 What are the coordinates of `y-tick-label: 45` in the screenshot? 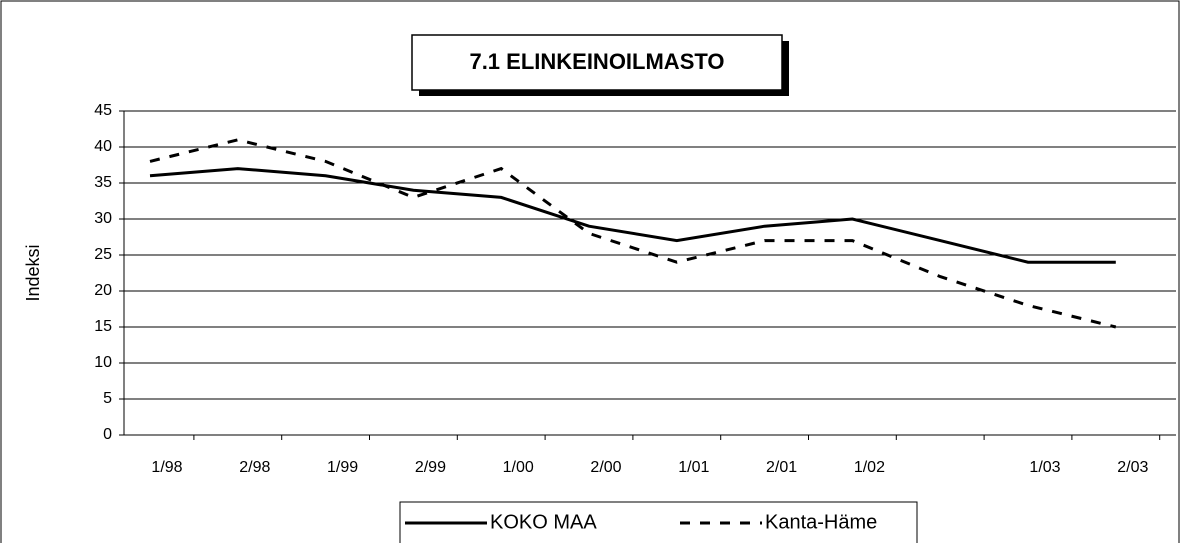 It's located at (103, 110).